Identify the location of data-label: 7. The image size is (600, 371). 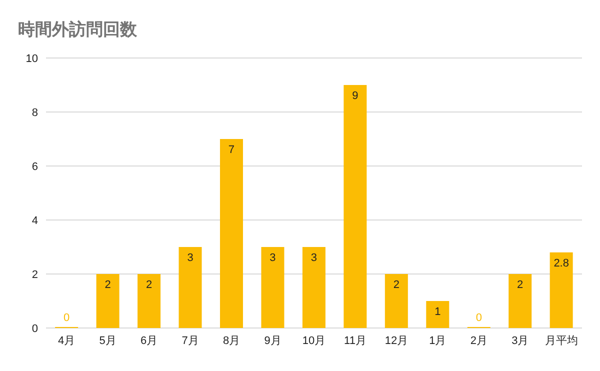
(231, 150).